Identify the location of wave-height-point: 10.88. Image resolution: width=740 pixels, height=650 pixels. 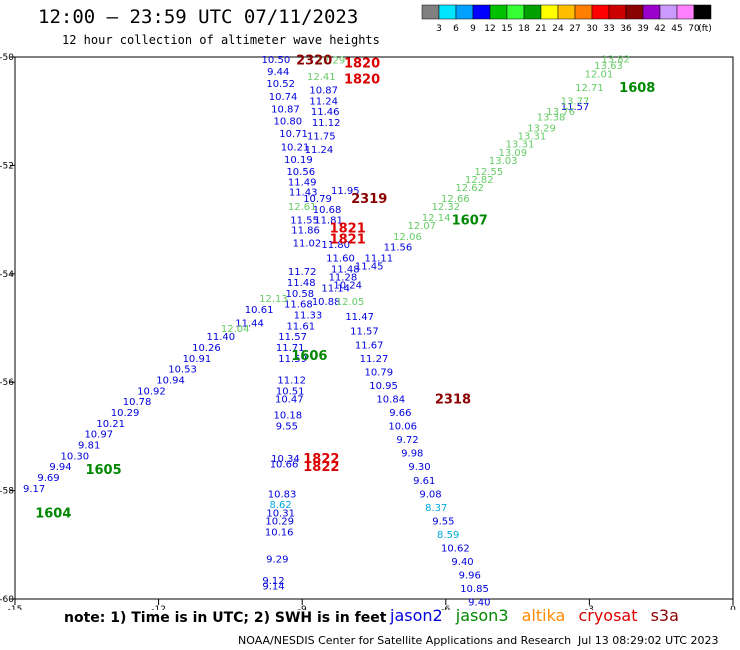
(326, 302).